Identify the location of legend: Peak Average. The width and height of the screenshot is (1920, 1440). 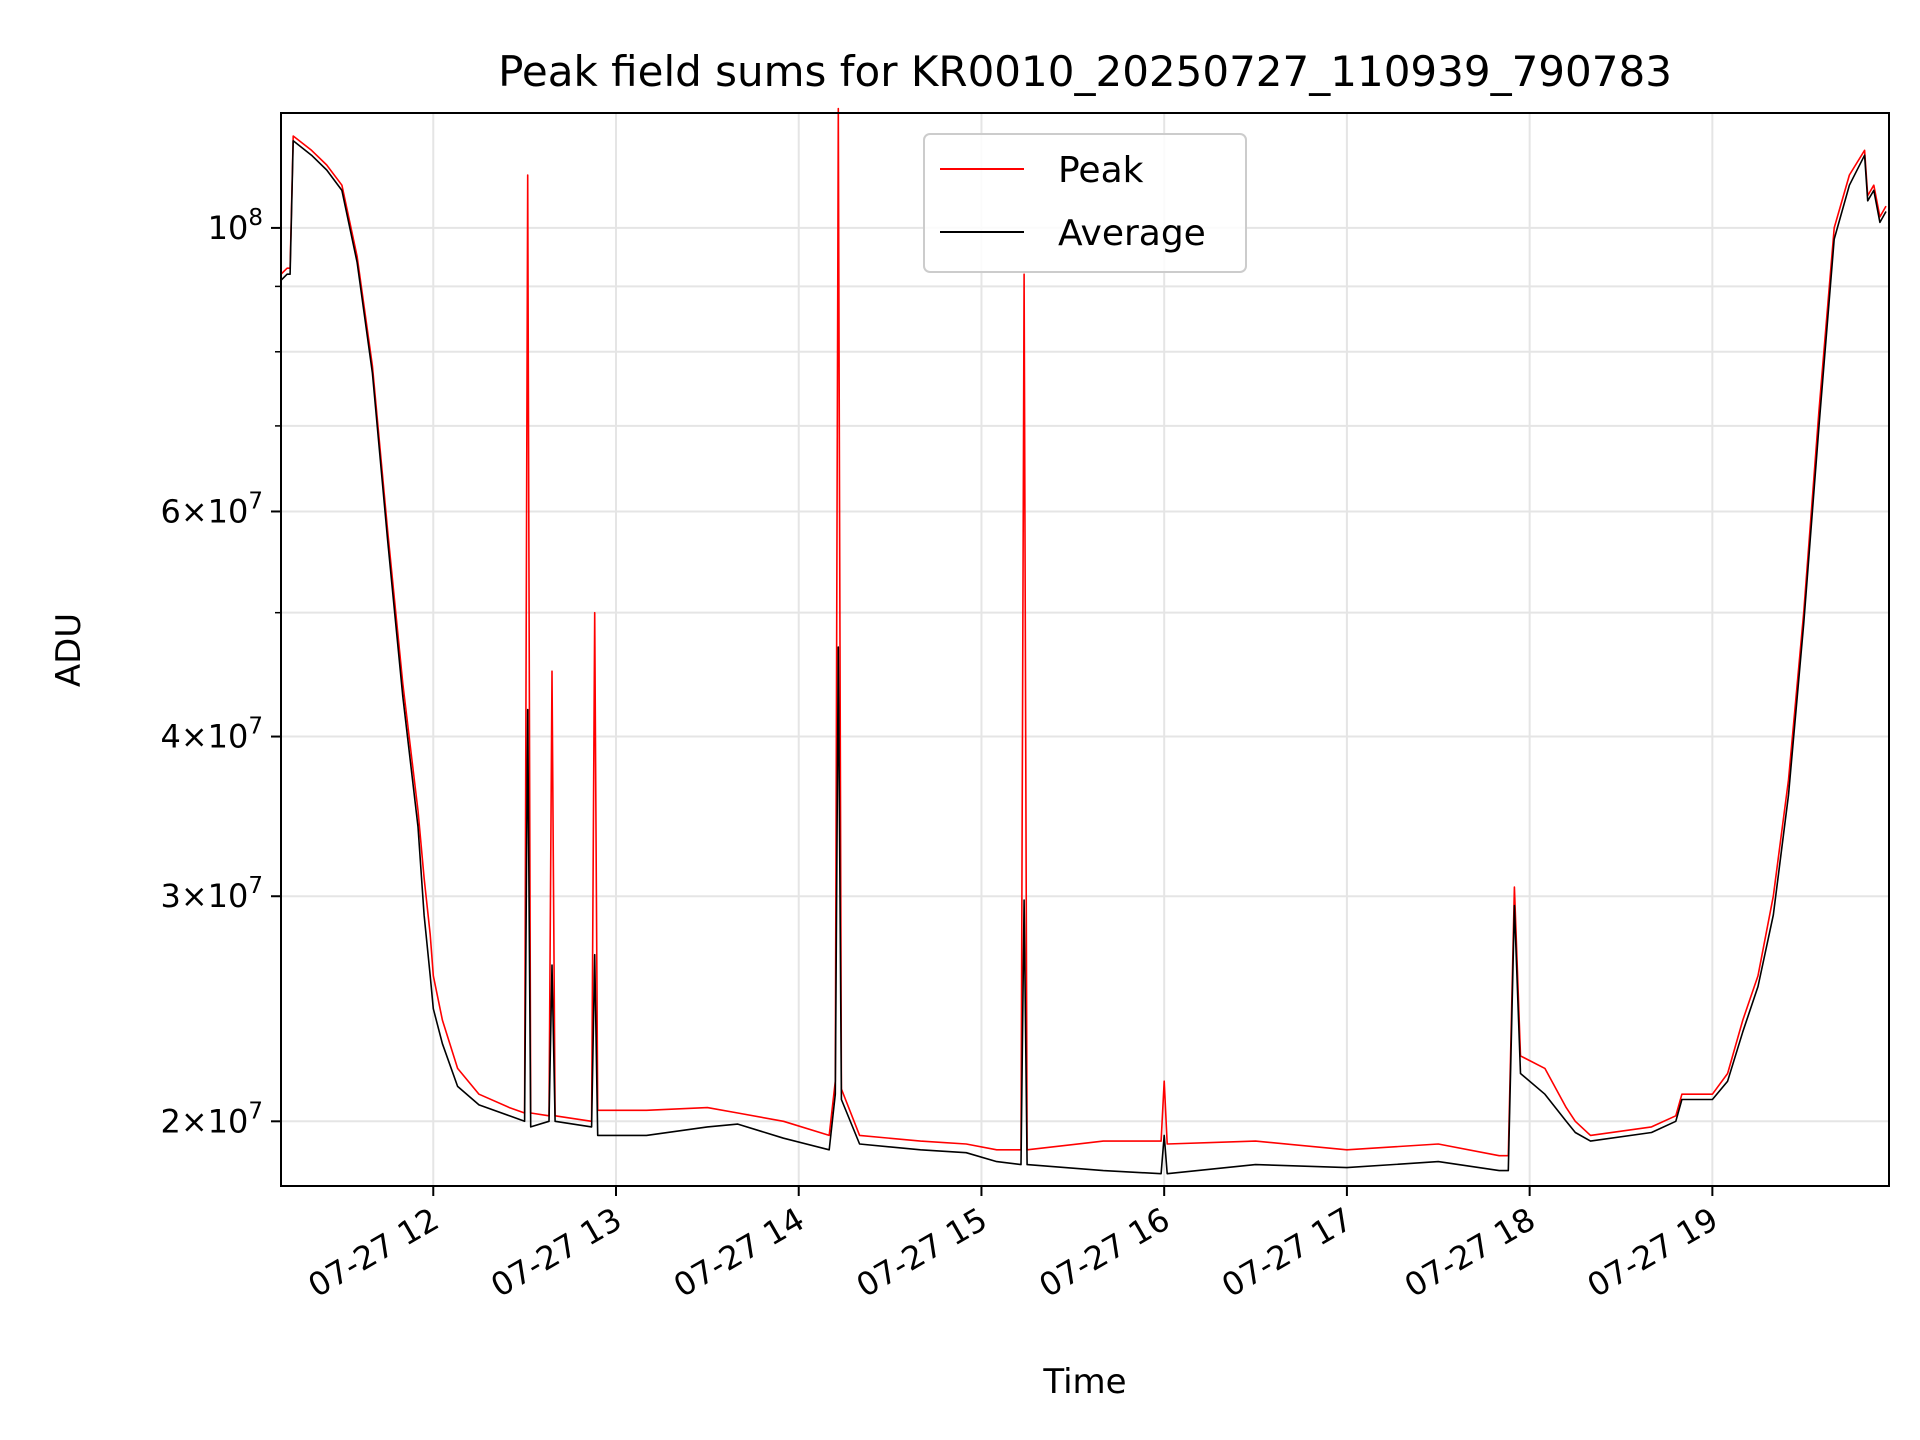
(1085, 203).